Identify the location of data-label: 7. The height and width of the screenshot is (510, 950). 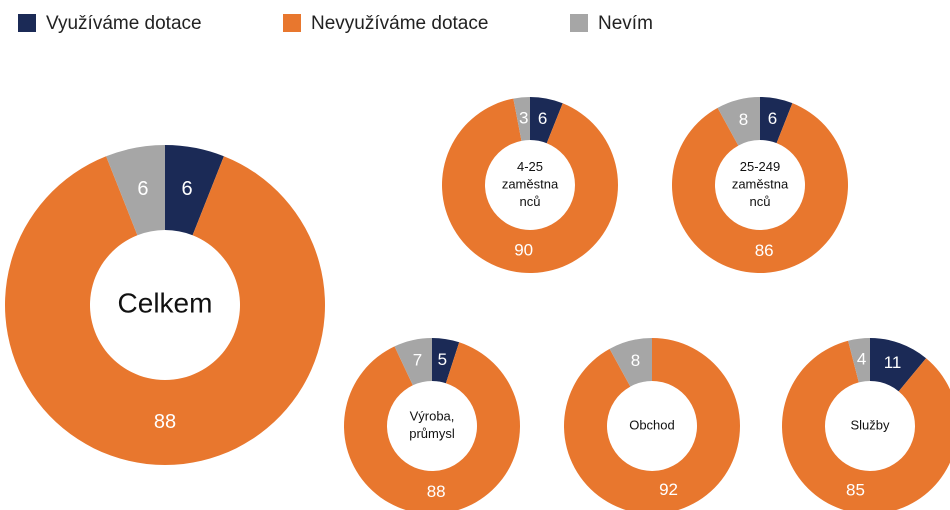
(417, 360).